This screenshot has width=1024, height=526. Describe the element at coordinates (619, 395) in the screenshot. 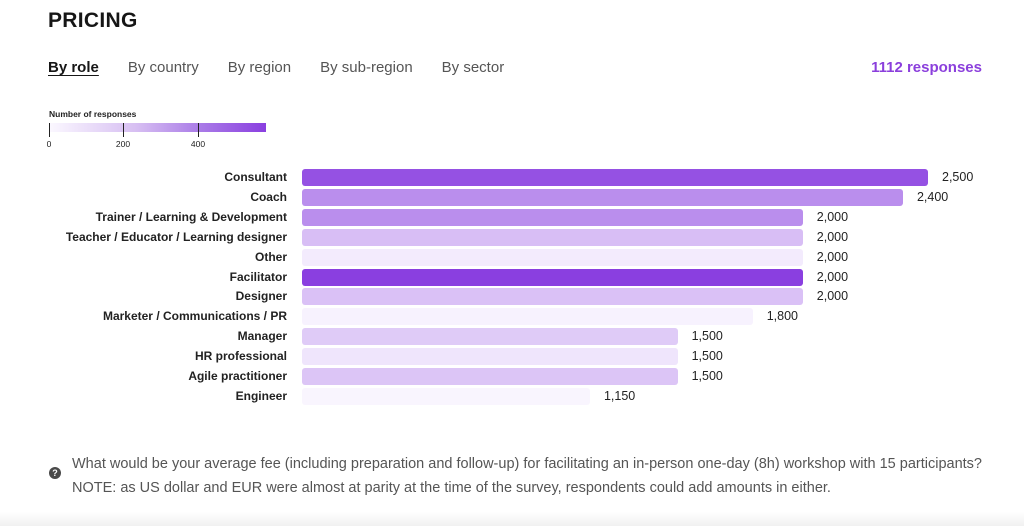

I see `value-label: 1,150` at that location.